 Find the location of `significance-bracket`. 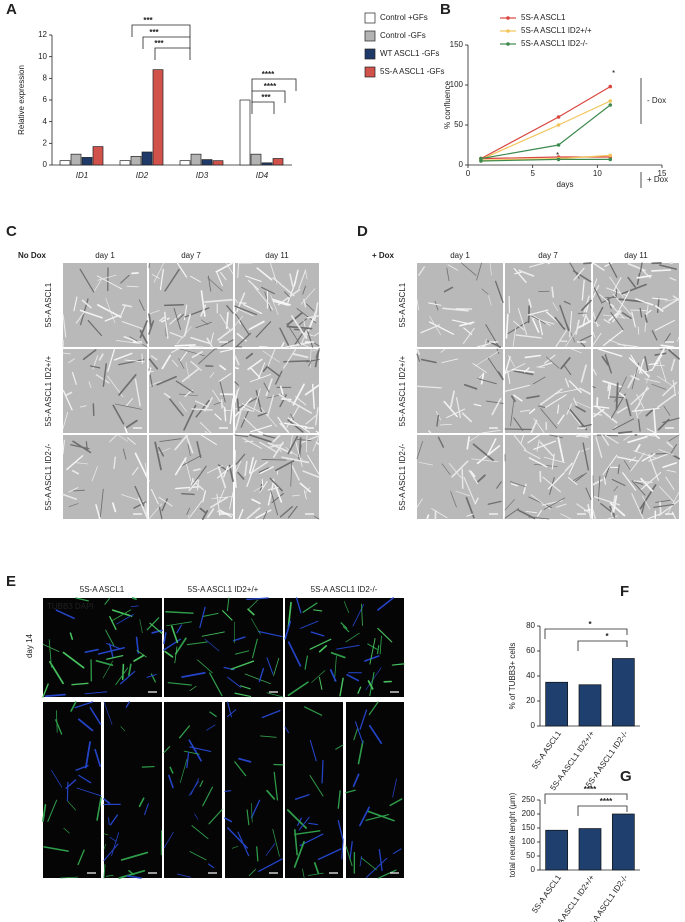

significance-bracket is located at coordinates (274, 84).